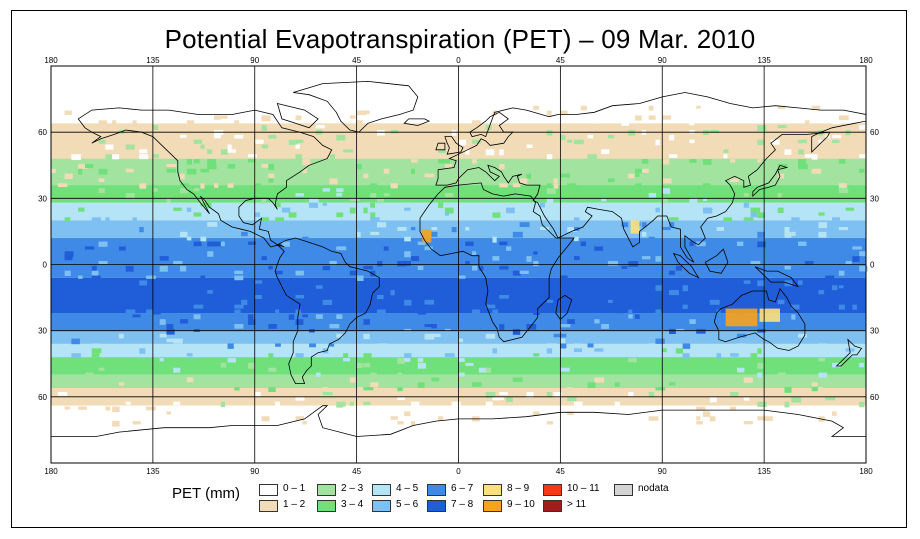 This screenshot has width=920, height=539. Describe the element at coordinates (454, 145) in the screenshot. I see `outline-british-isles` at that location.